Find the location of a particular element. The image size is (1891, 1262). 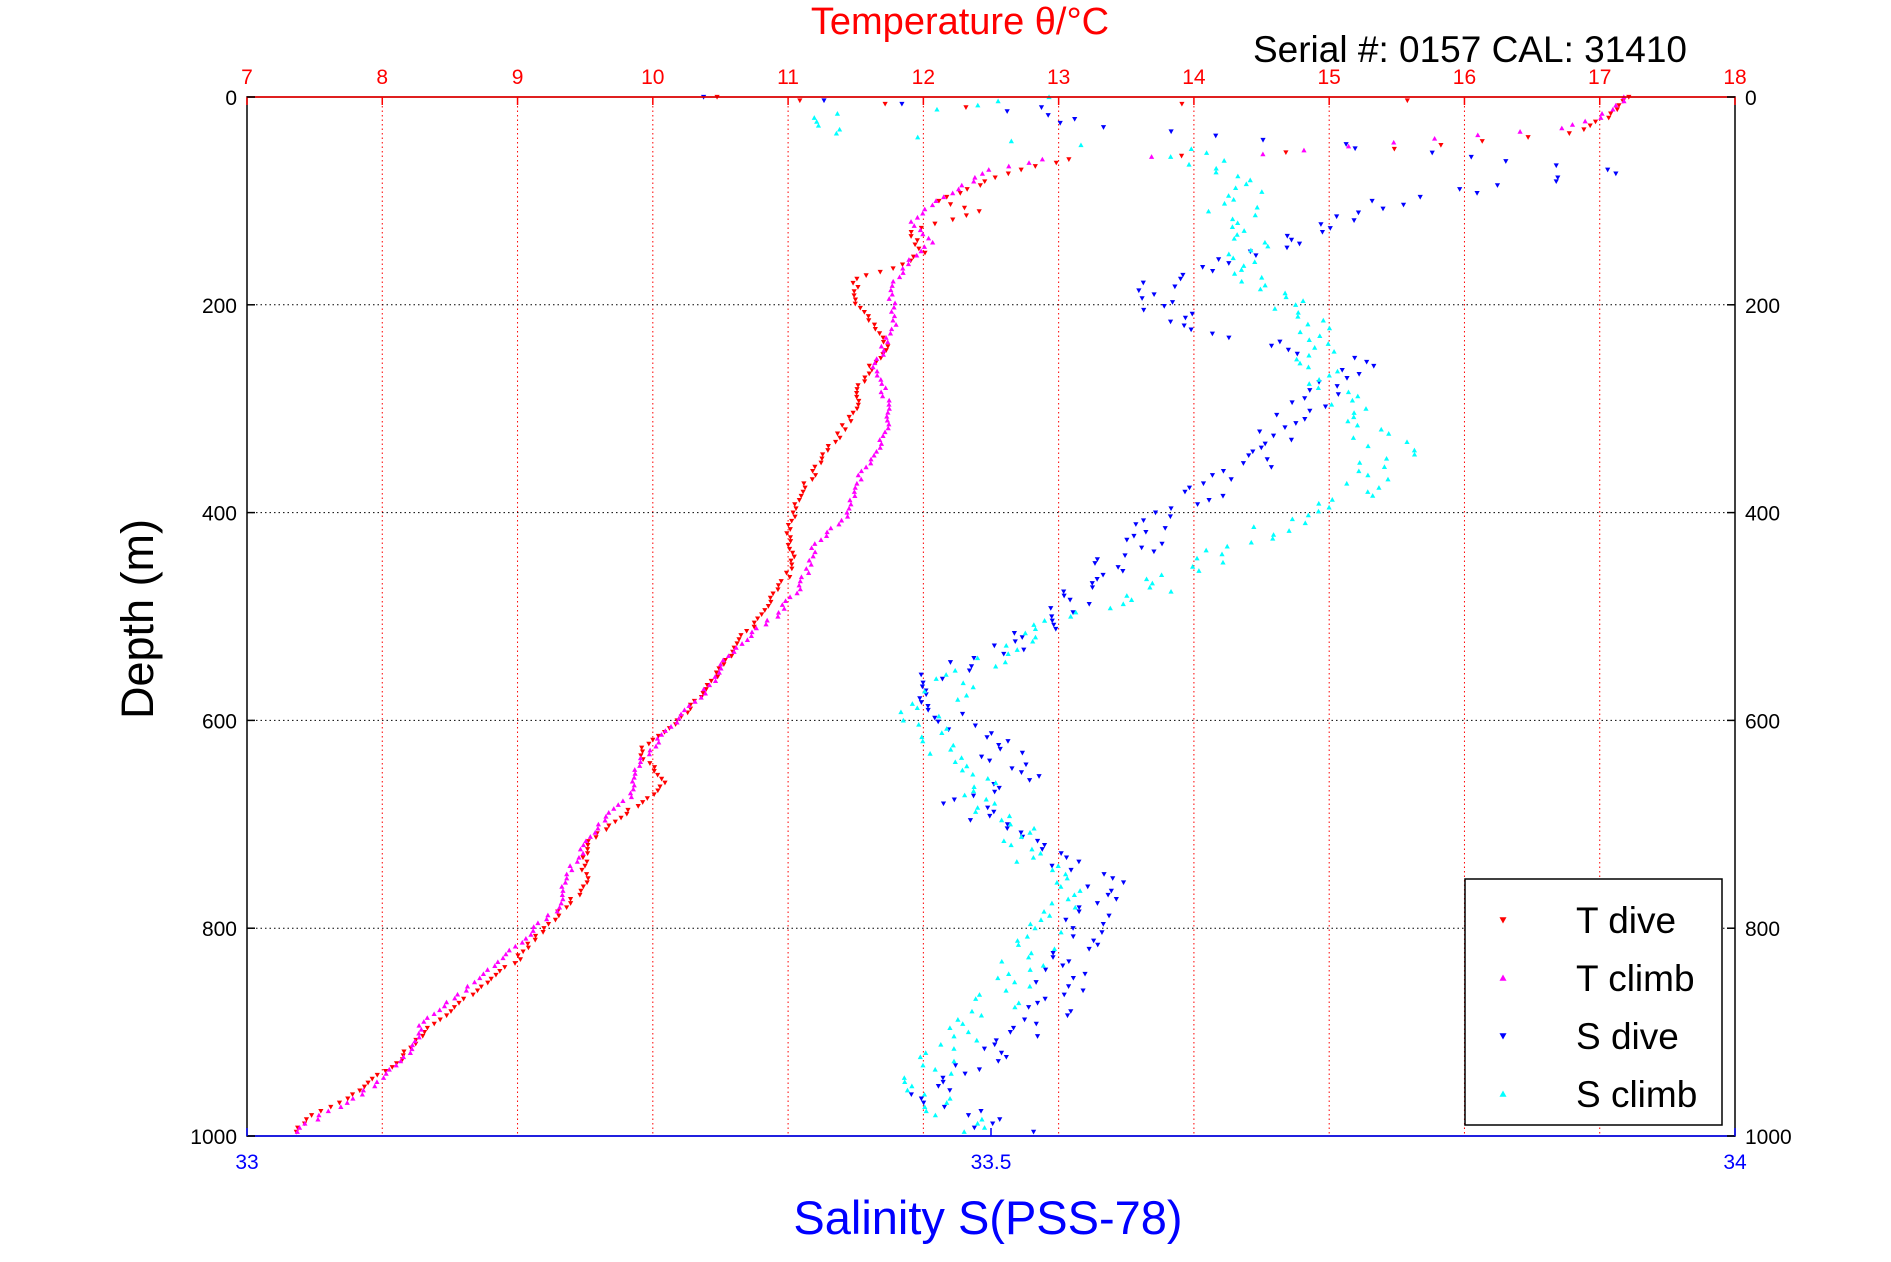

salinity-tick-label: 33.5 is located at coordinates (991, 1162).